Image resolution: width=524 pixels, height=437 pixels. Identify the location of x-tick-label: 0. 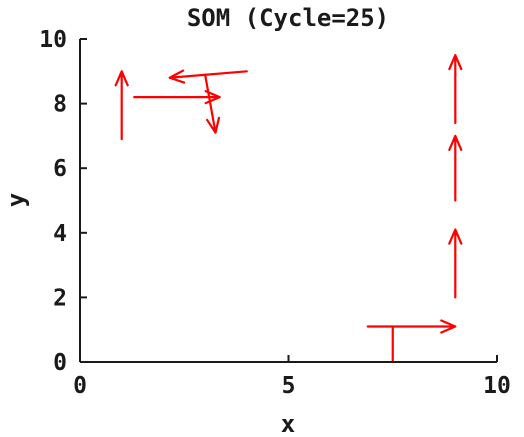
(80, 386).